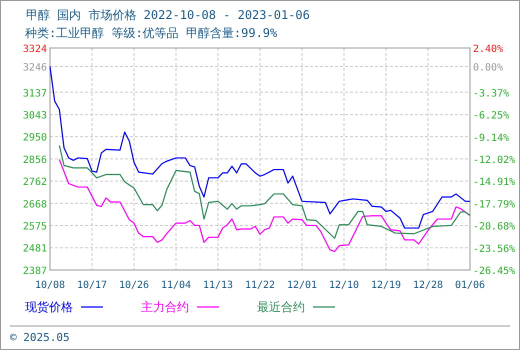  Describe the element at coordinates (302, 285) in the screenshot. I see `x-tick-label: 12/01` at that location.